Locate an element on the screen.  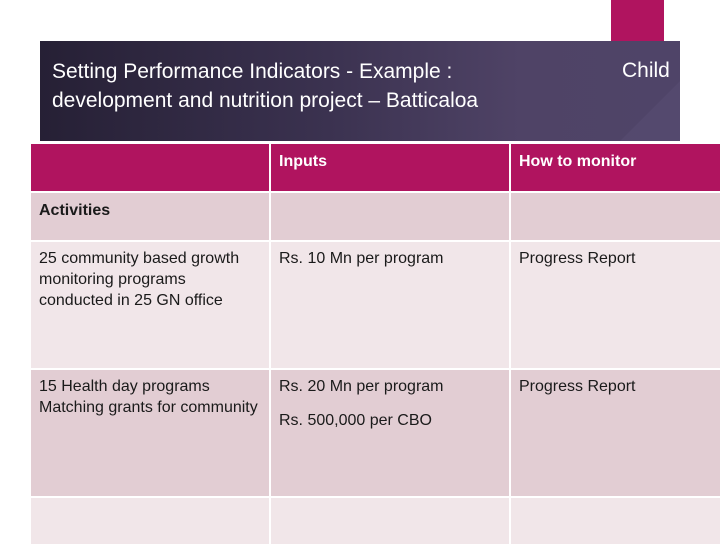
section-row: Activities is located at coordinates (374, 216).